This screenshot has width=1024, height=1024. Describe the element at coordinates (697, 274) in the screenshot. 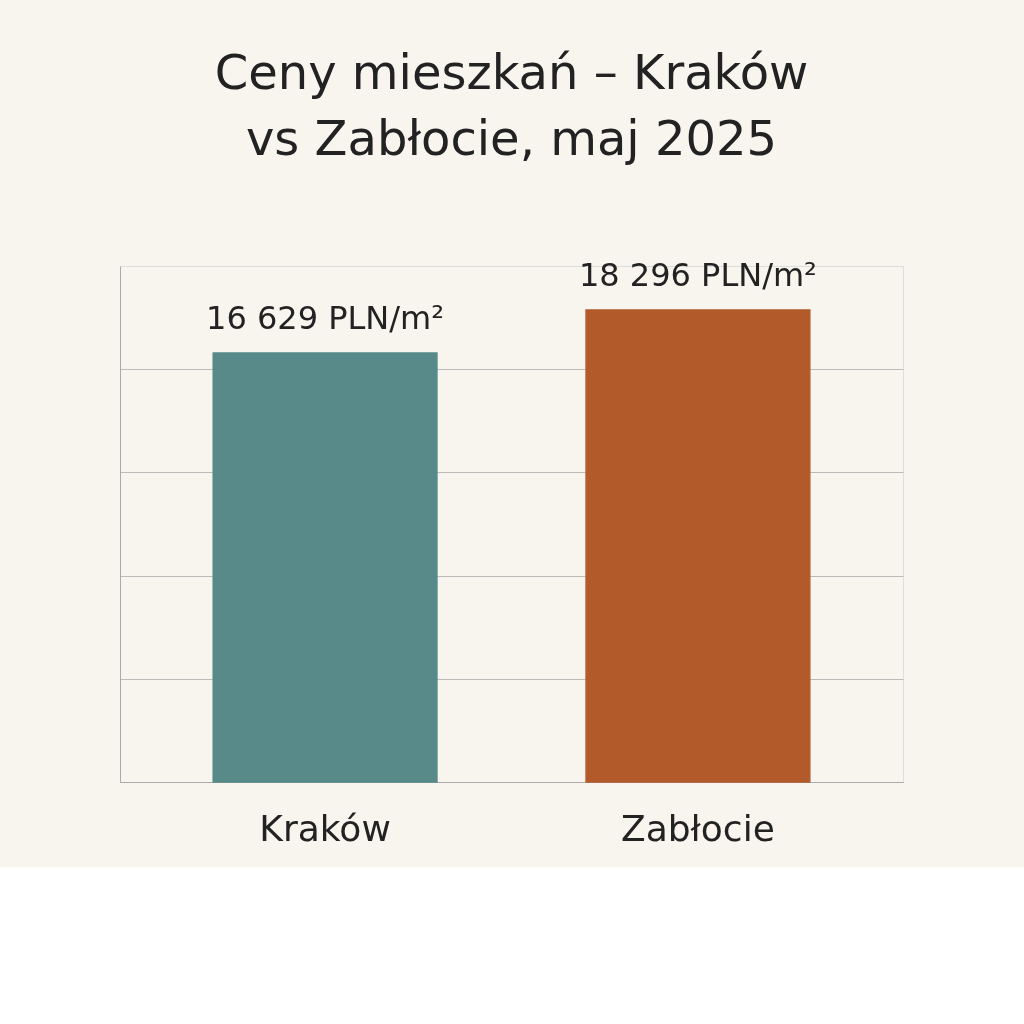

I see `data-label: 18 296 PLN/m²` at that location.